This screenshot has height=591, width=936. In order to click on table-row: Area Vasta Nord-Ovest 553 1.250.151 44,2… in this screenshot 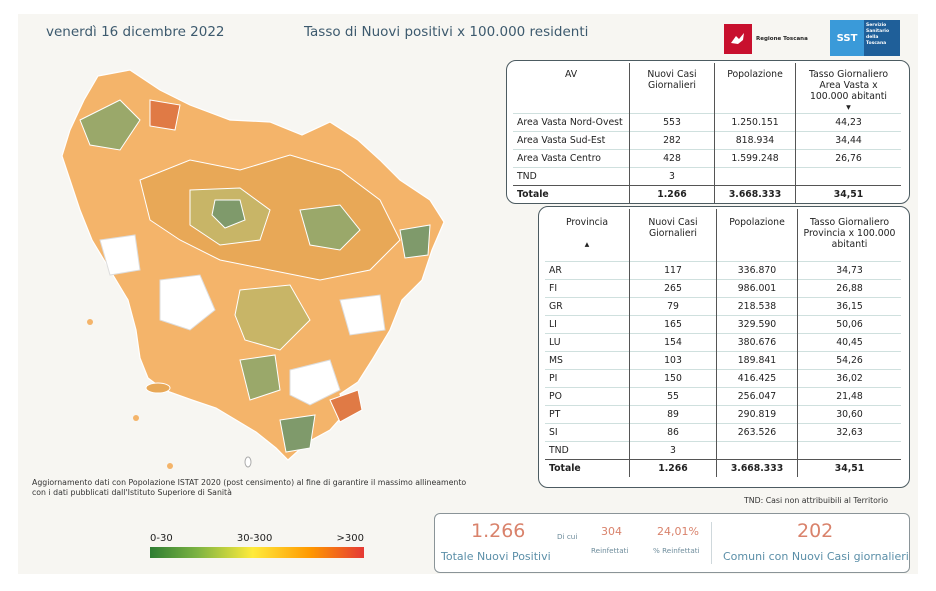, I will do `click(707, 122)`.